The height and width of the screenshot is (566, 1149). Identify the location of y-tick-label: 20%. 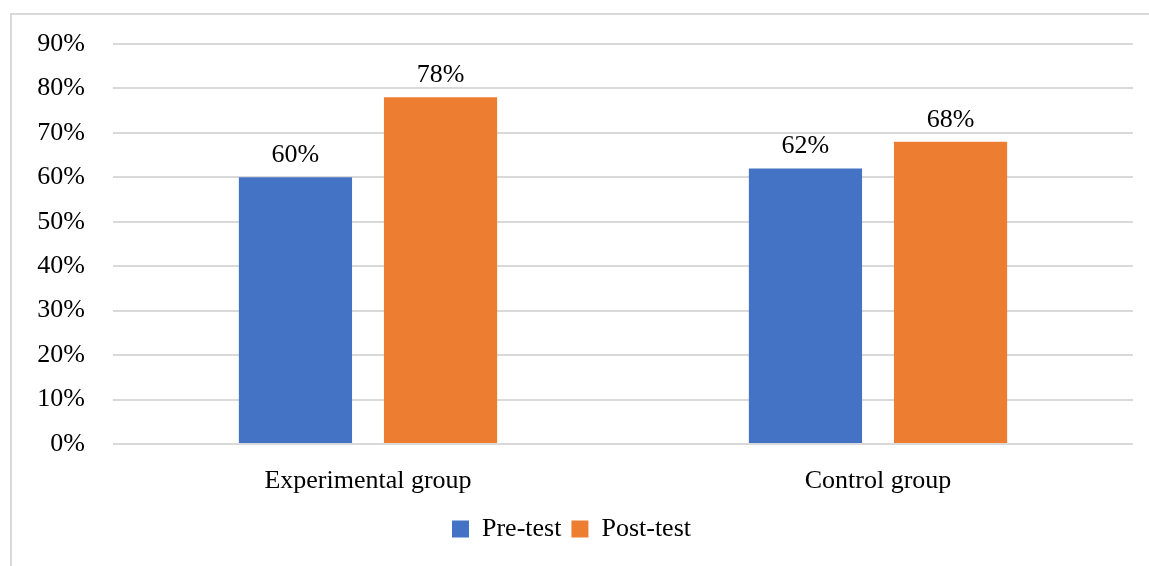
(61, 353).